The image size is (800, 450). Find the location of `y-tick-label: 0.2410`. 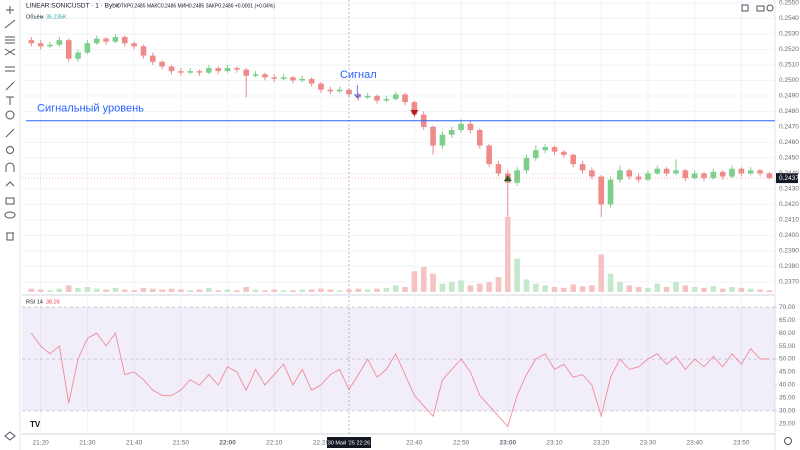

y-tick-label: 0.2410 is located at coordinates (789, 220).